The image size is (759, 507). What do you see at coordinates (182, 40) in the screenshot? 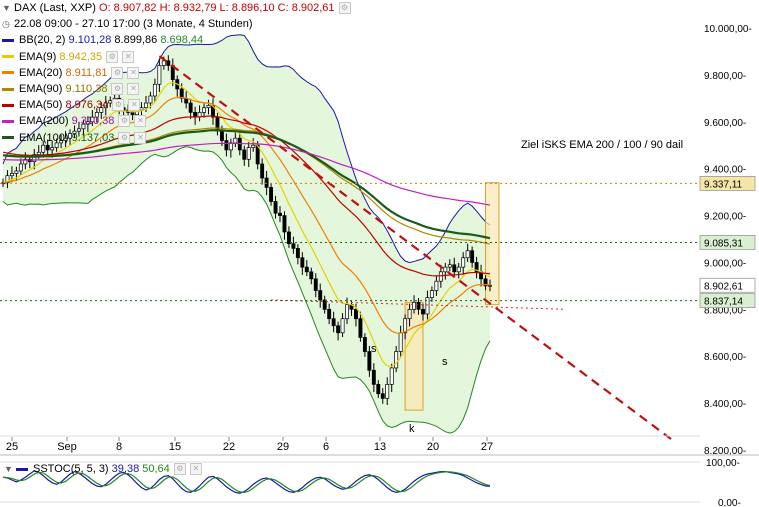
I see `bb-lower-value: 8.698,44` at bounding box center [182, 40].